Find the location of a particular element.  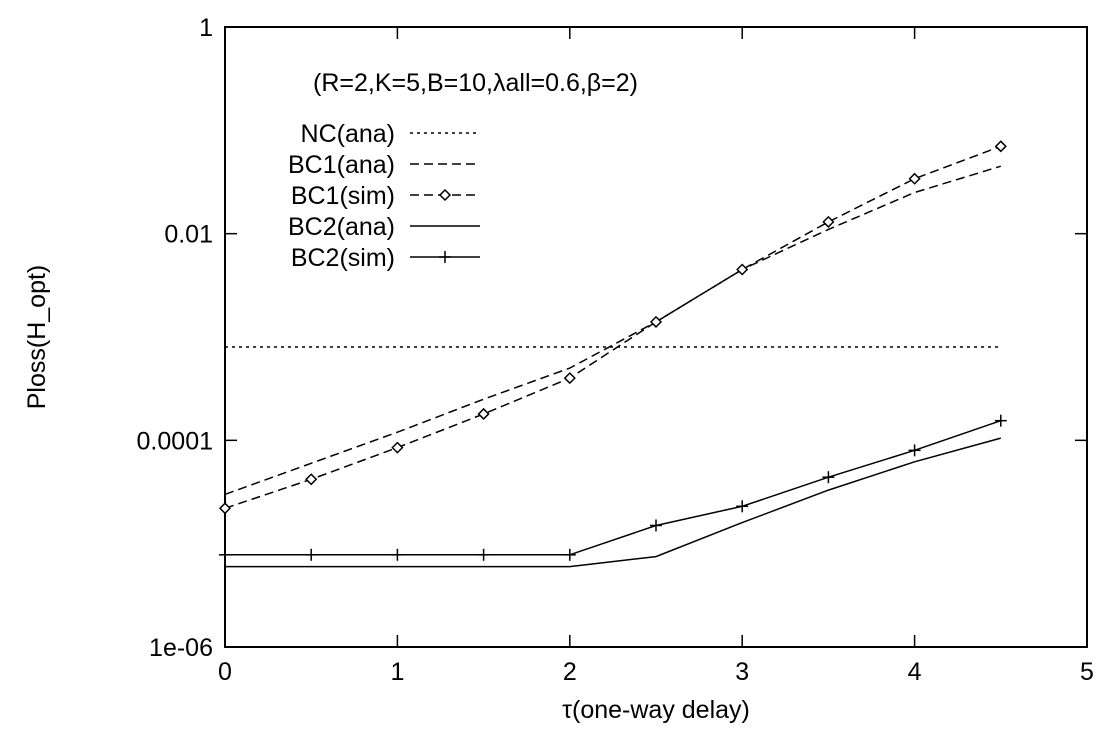

x-tick-label: 3 is located at coordinates (742, 672).